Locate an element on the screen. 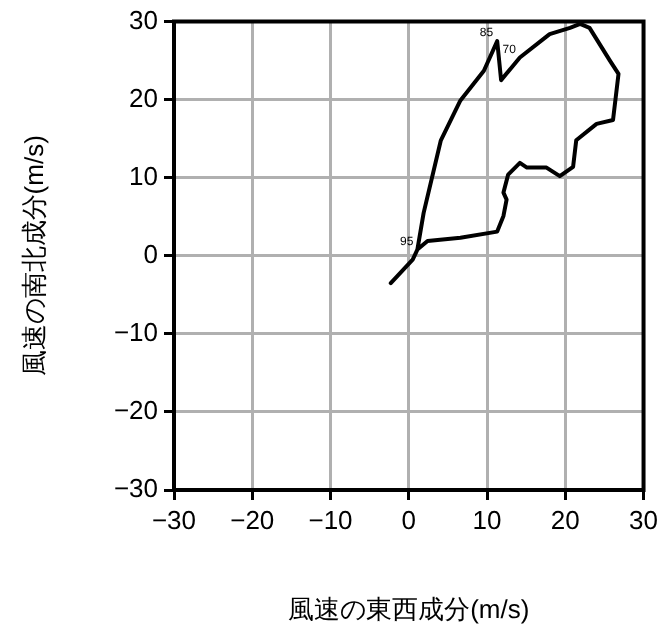 The image size is (664, 638). y-tick-label: −20 is located at coordinates (135, 410).